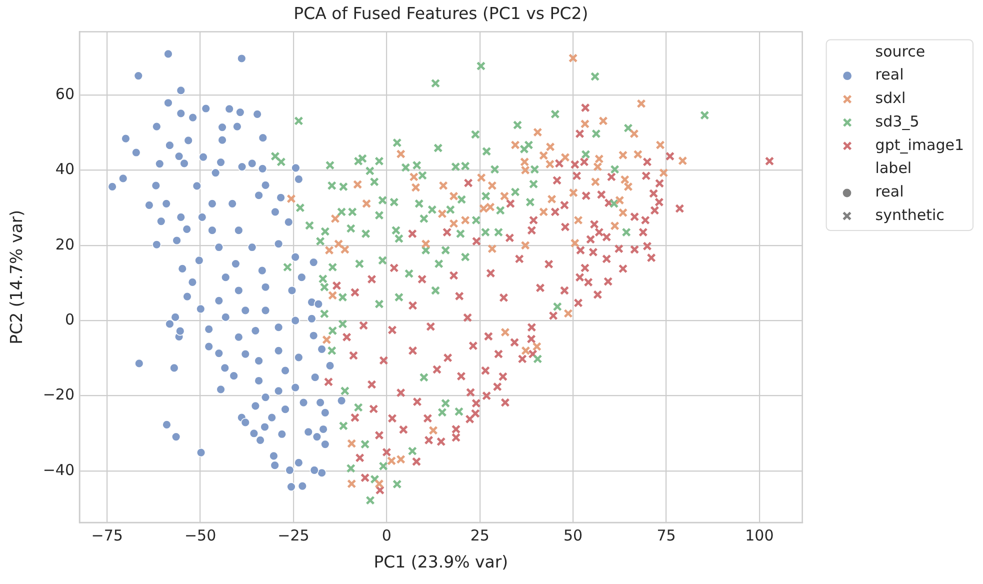  What do you see at coordinates (58, 469) in the screenshot?
I see `y-tick-label: −40` at bounding box center [58, 469].